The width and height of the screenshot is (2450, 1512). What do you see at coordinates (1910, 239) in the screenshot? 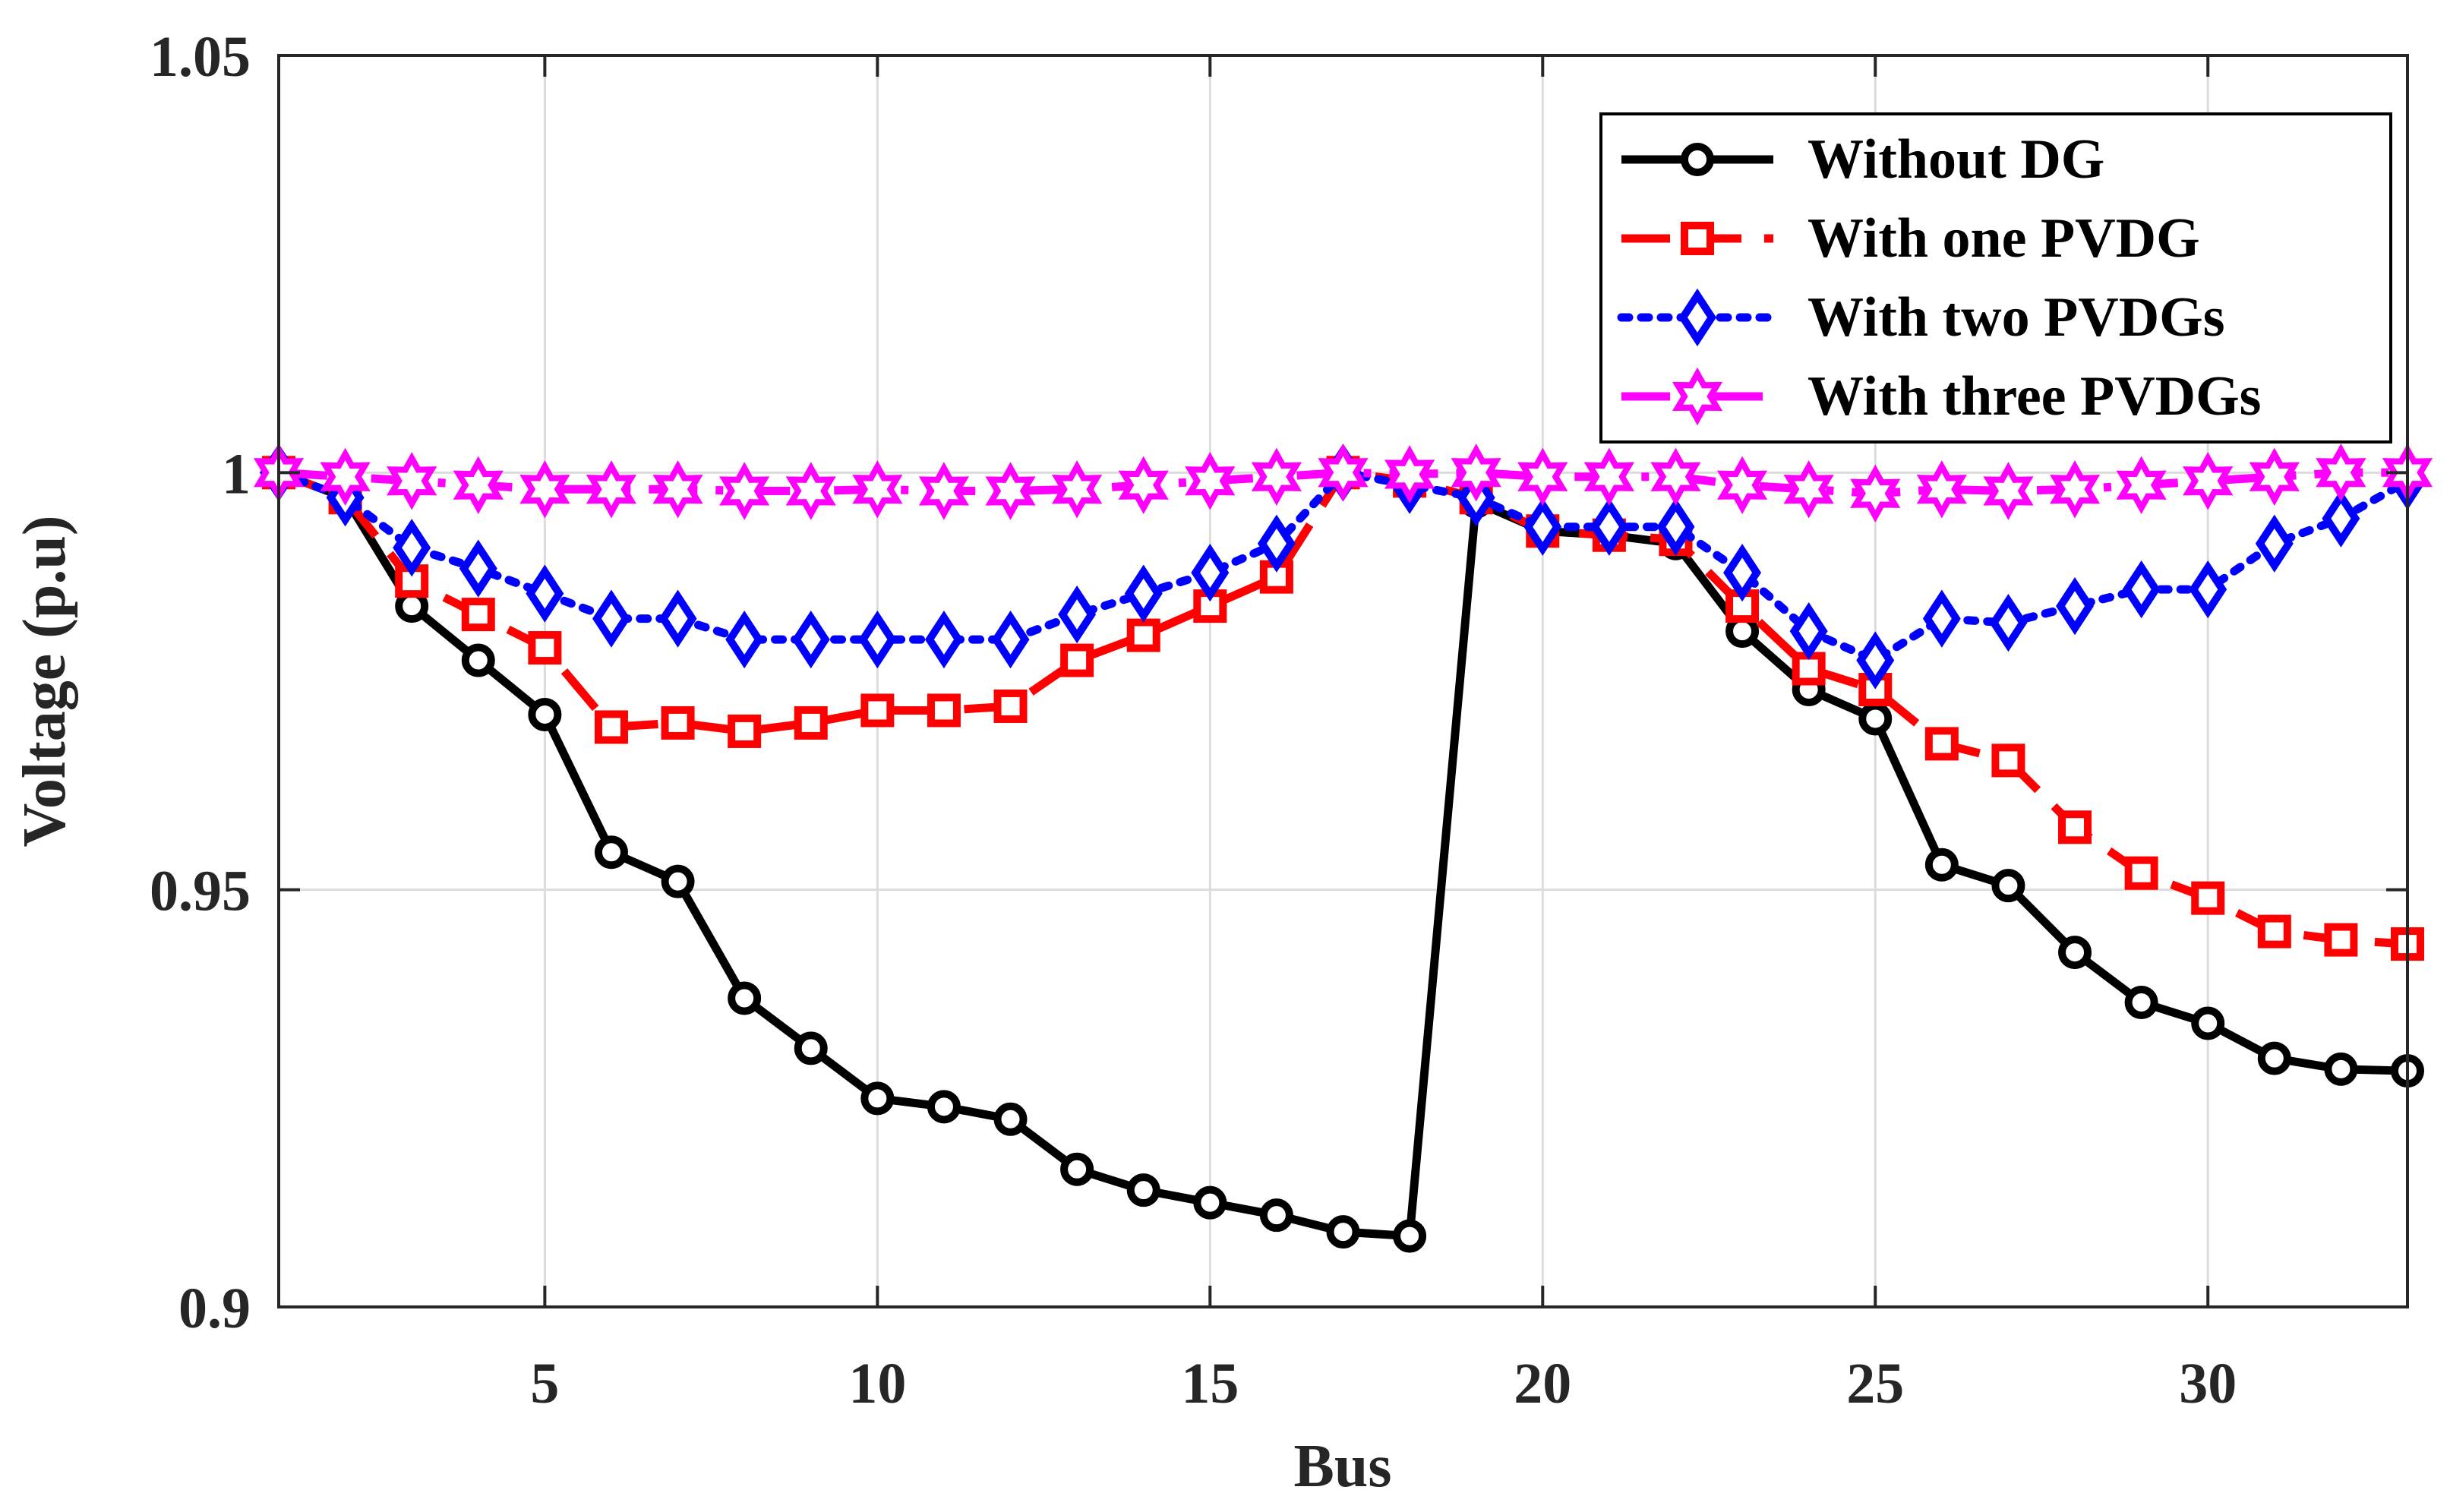
I see `legend-entry: With one PVDG` at bounding box center [1910, 239].